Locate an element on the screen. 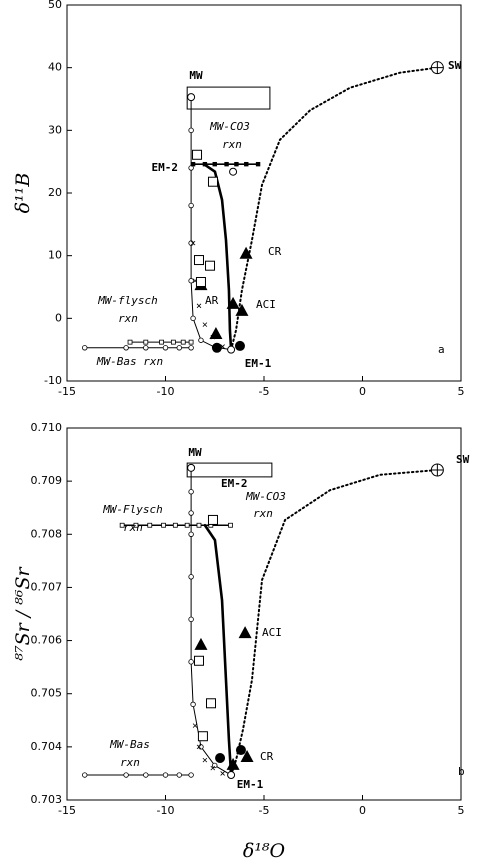  y-tick-label: 0 is located at coordinates (58, 317).